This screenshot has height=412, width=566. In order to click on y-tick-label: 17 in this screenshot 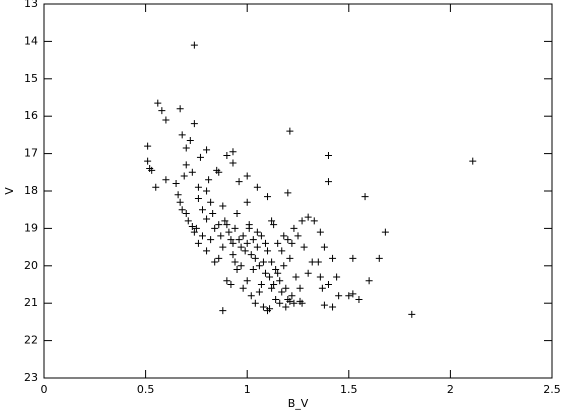, I will do `click(31, 153)`.